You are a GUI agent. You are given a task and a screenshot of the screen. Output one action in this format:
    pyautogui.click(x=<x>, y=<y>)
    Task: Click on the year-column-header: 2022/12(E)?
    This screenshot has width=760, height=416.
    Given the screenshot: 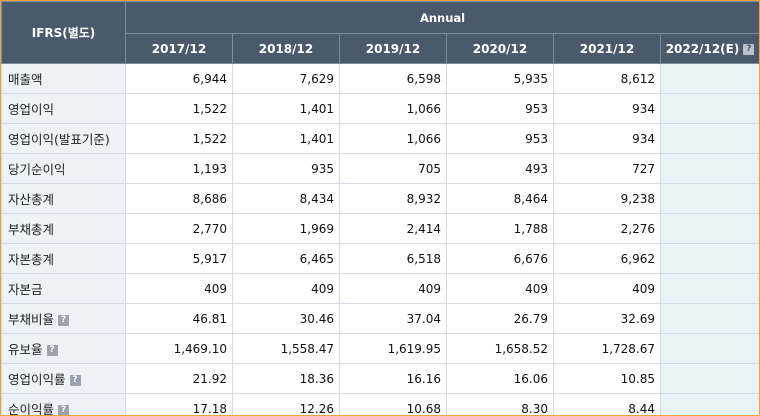 What is the action you would take?
    pyautogui.click(x=709, y=48)
    